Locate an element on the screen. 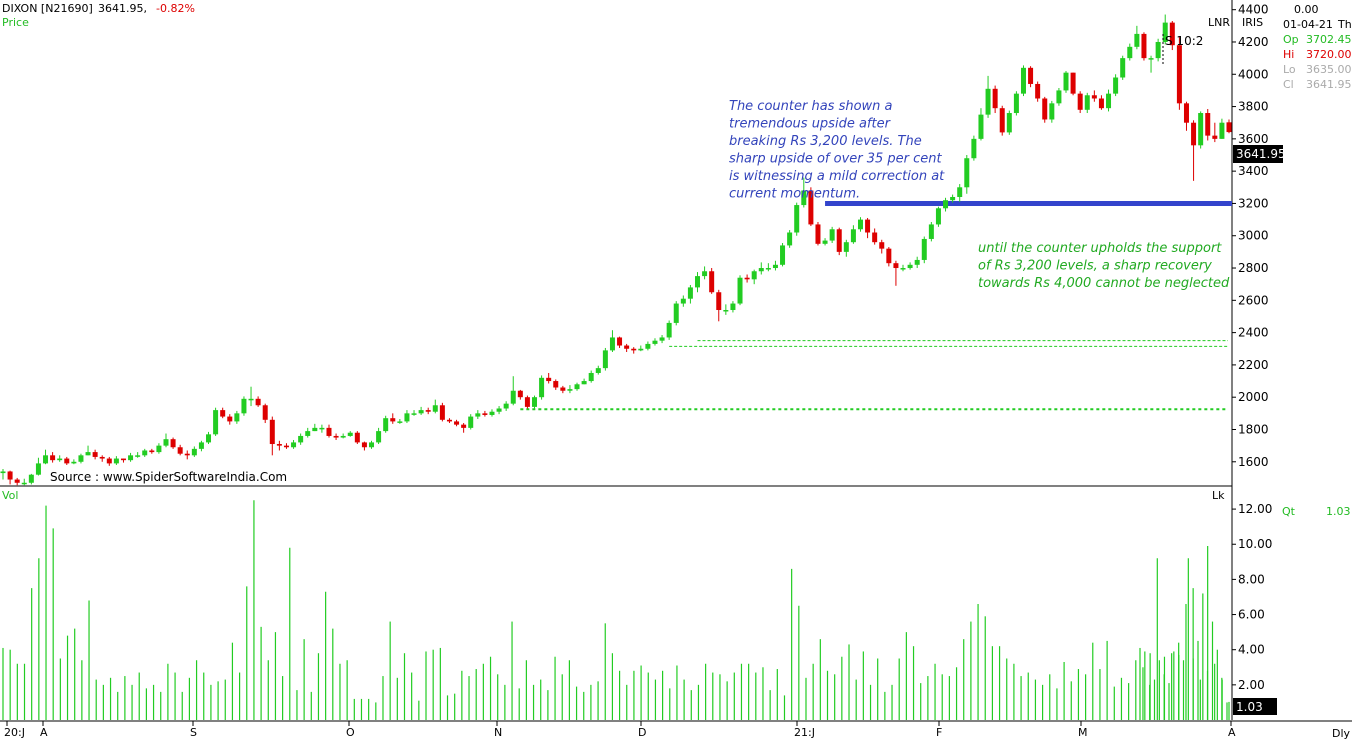  ohlc-value: 3641.95 is located at coordinates (1329, 84).